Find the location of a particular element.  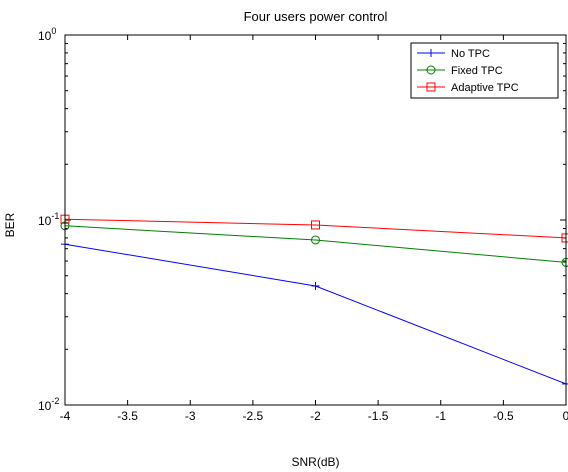

x-axis-label: SNR(dB) is located at coordinates (315, 462).